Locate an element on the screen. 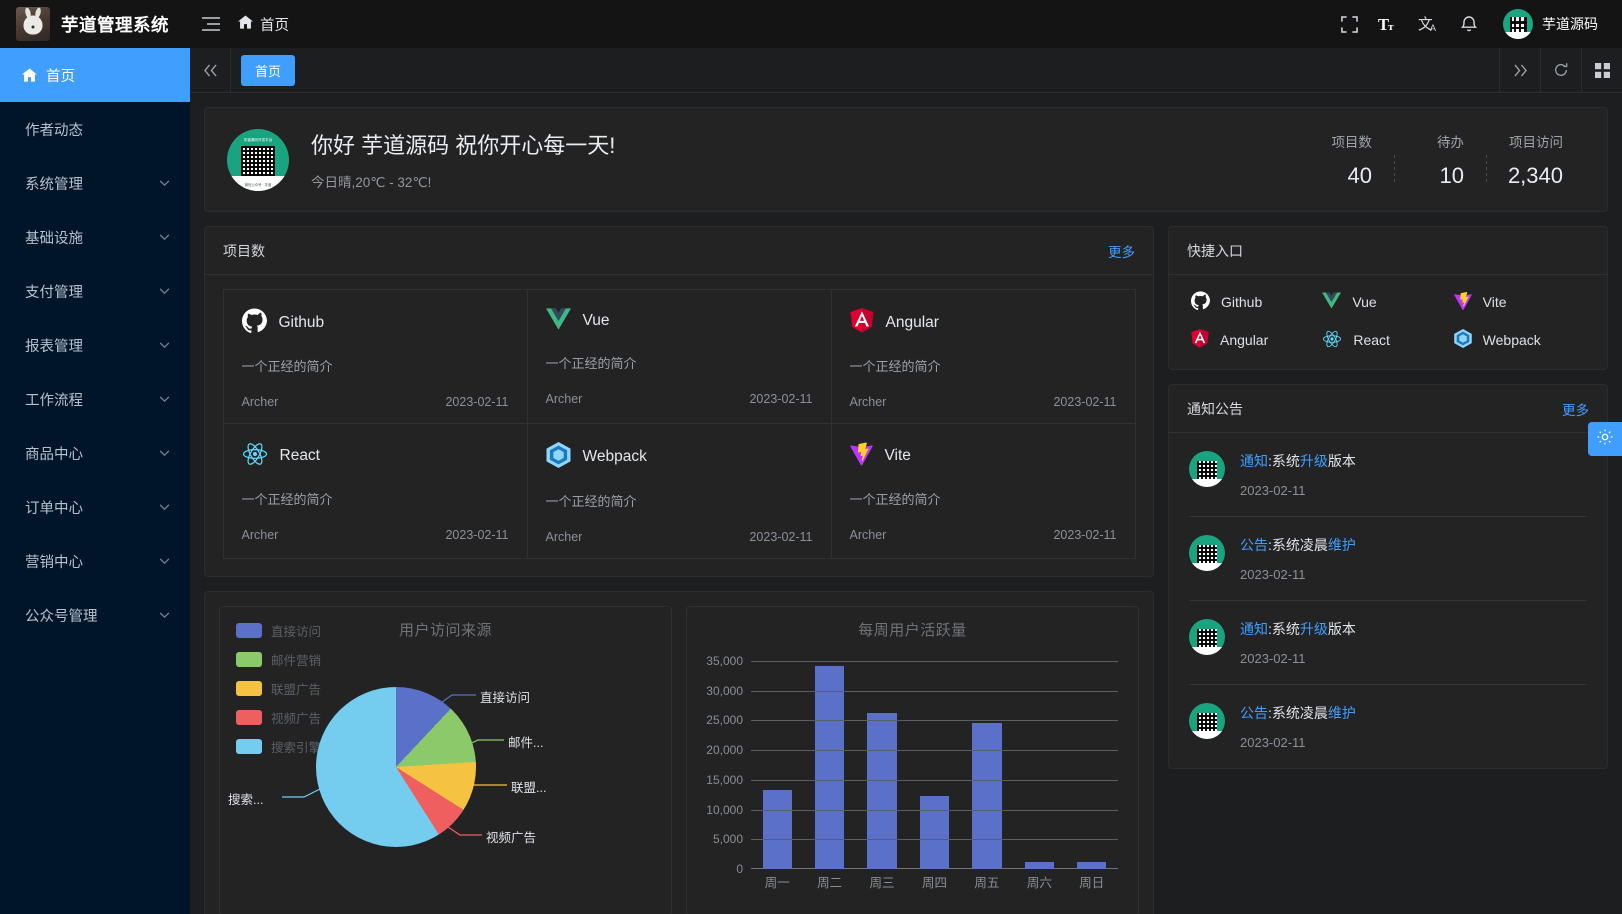 The width and height of the screenshot is (1622, 914). notices-more-link: 更多 is located at coordinates (1575, 410).